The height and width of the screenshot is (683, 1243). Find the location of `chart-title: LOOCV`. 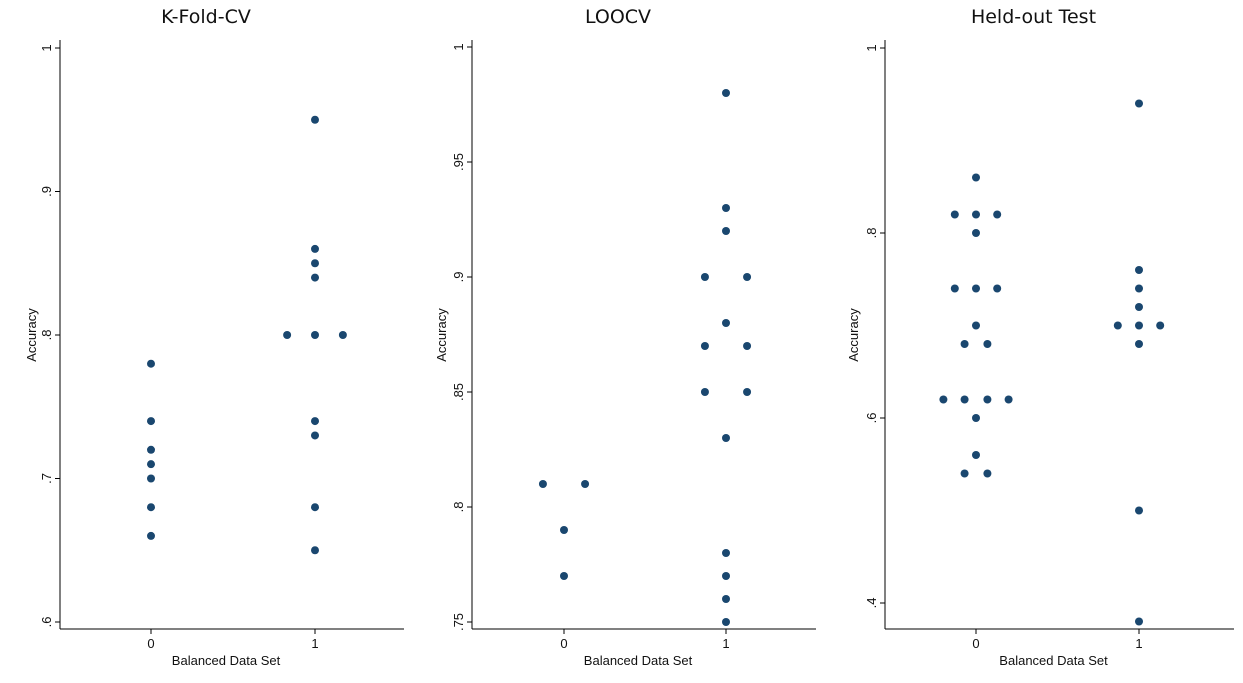

chart-title: LOOCV is located at coordinates (618, 17).